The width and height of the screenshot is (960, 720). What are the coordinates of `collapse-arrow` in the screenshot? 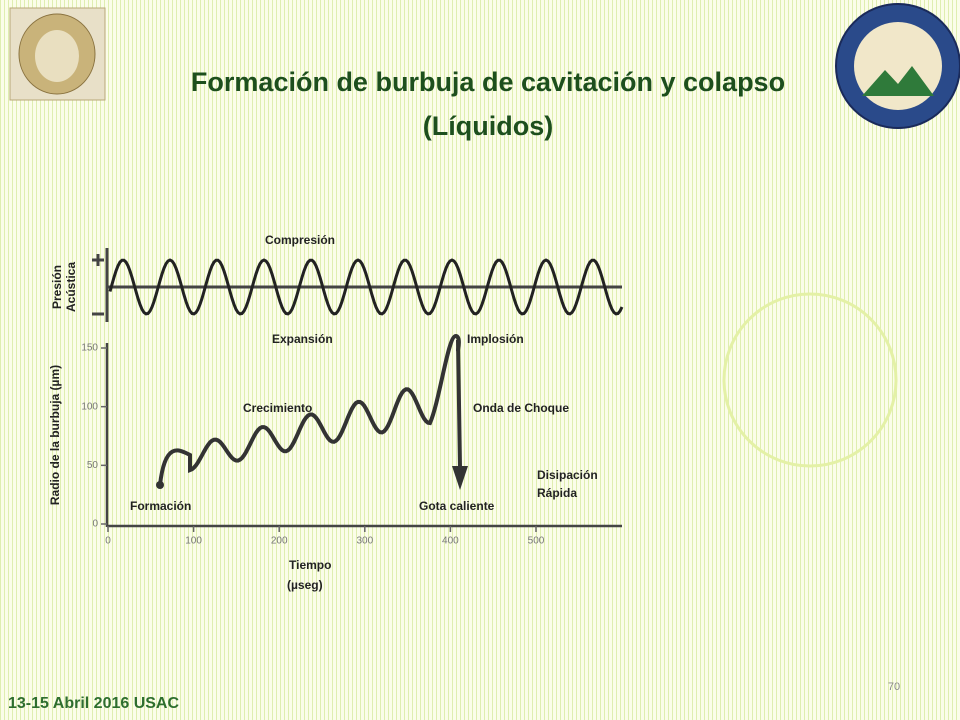 It's located at (460, 478).